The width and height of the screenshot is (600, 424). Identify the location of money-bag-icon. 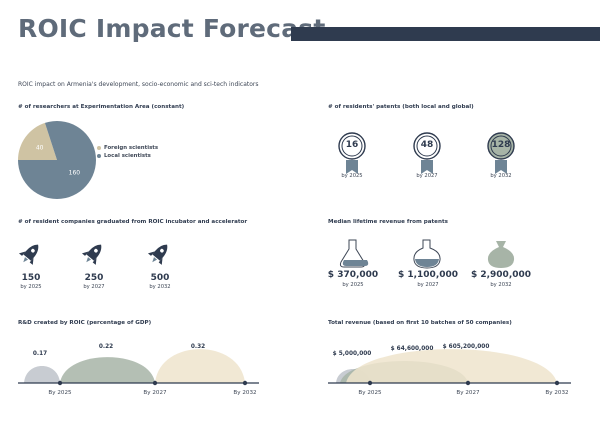
(501, 254).